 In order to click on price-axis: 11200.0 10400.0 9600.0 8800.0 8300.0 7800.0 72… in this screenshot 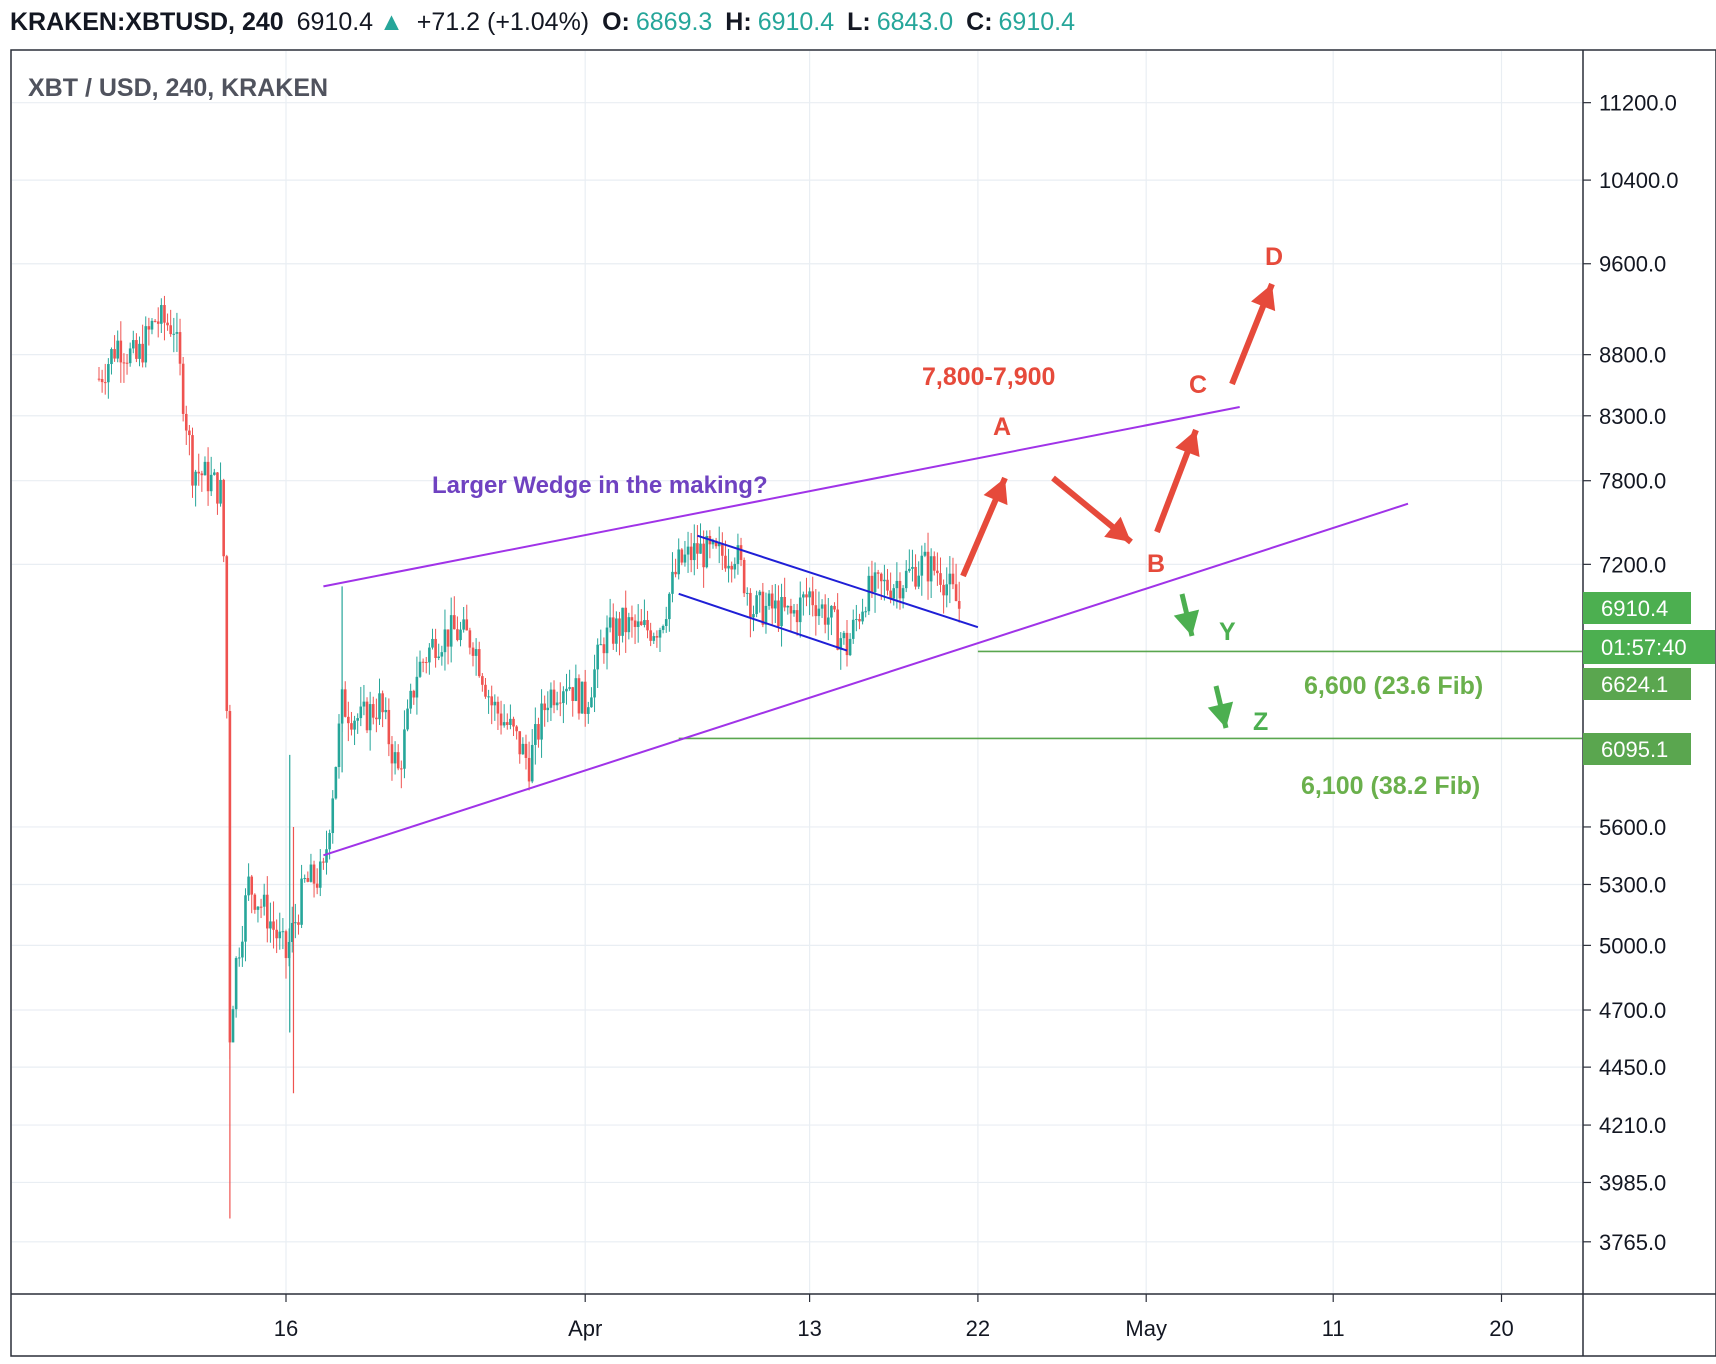, I will do `click(1631, 673)`.